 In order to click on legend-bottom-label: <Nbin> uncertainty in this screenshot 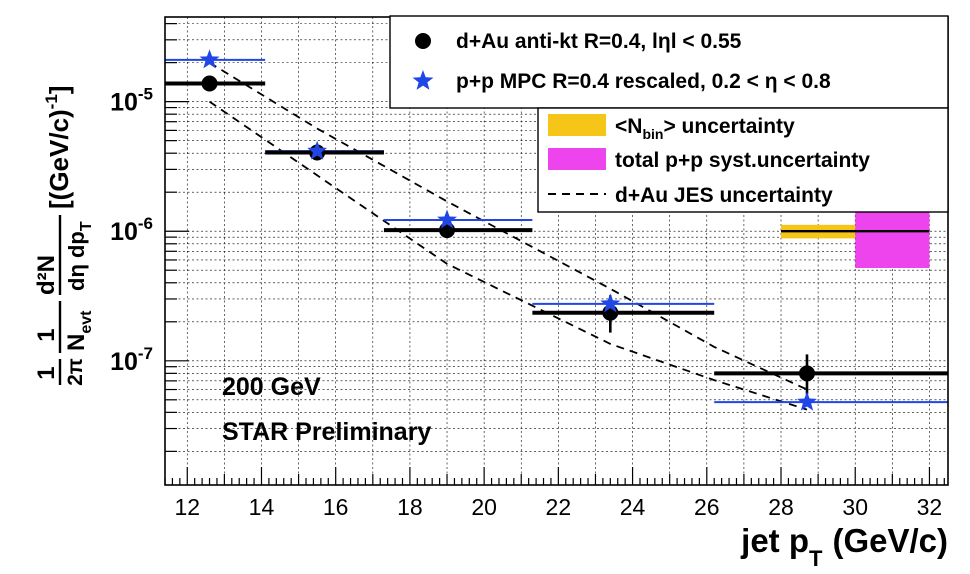, I will do `click(705, 128)`.